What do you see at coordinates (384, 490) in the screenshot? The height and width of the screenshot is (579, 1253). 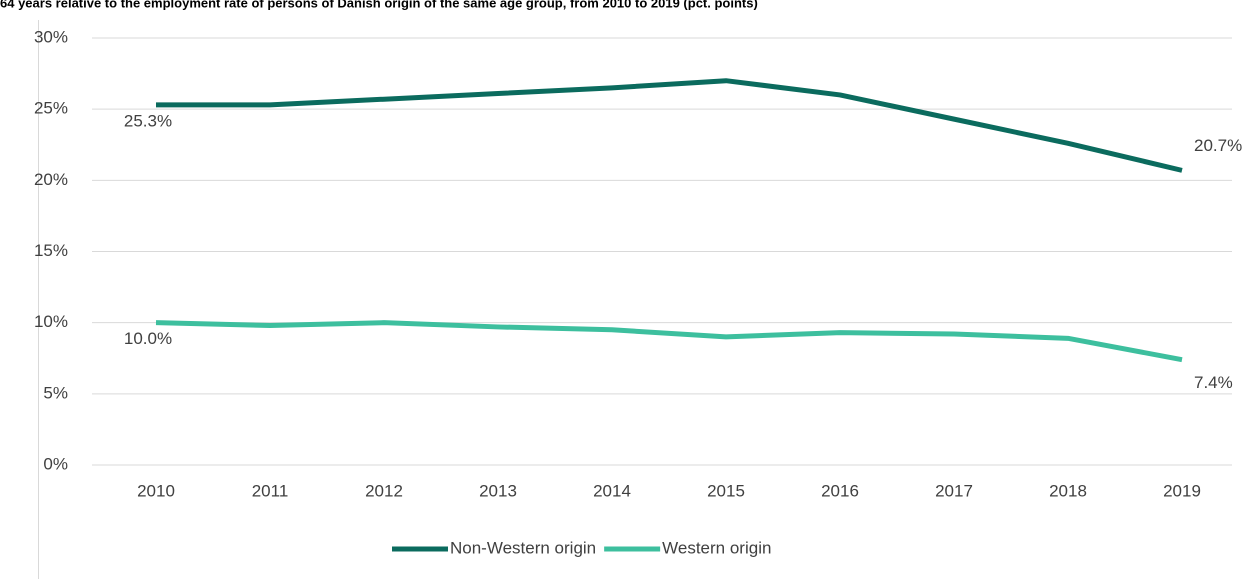 I see `x-tick-label: 2012` at bounding box center [384, 490].